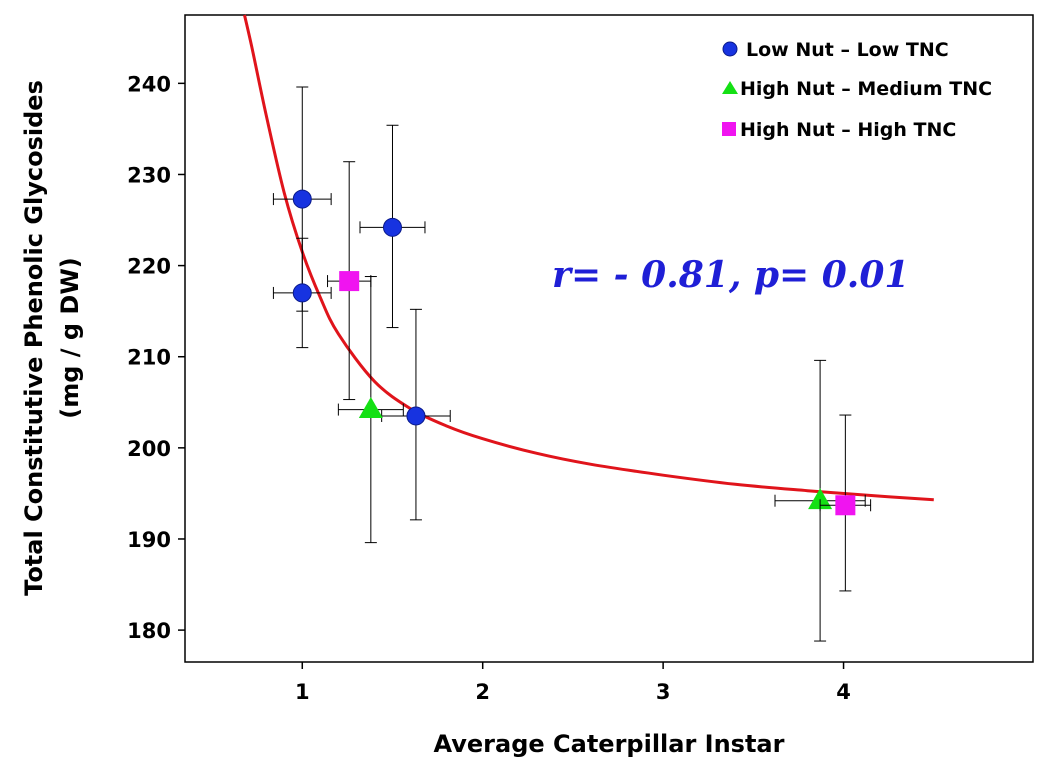 This screenshot has height=764, width=1046. I want to click on y-tick-label-4: 220, so click(149, 267).